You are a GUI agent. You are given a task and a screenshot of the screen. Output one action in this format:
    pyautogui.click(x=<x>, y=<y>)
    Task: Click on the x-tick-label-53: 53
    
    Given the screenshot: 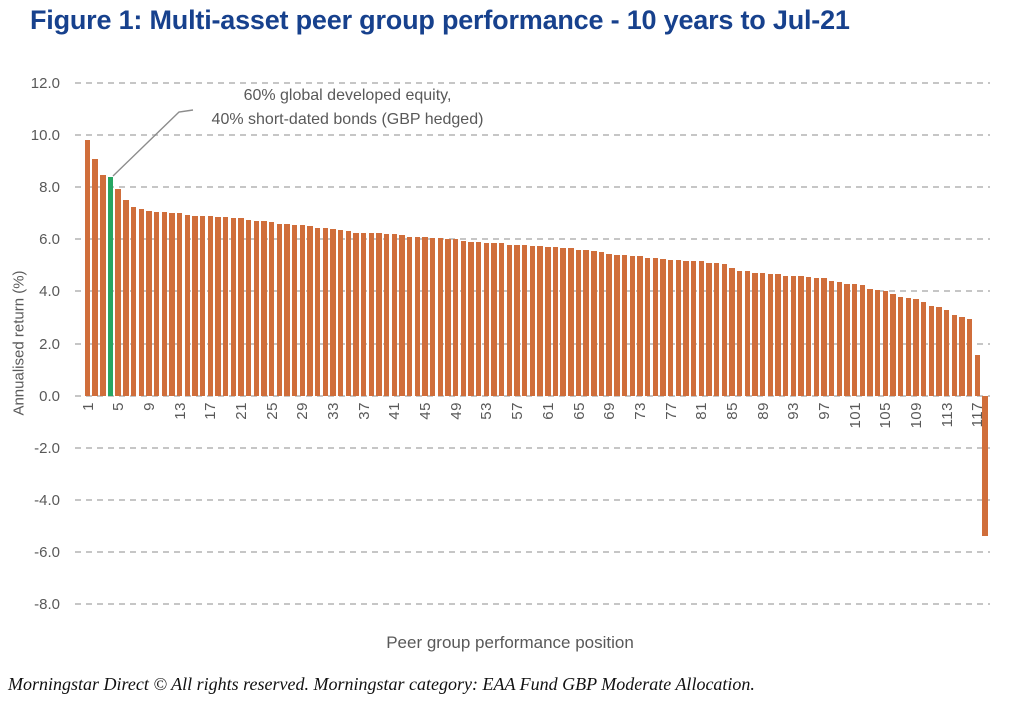 What is the action you would take?
    pyautogui.click(x=487, y=410)
    